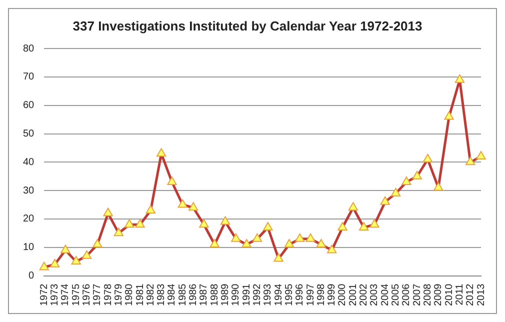  Describe the element at coordinates (246, 294) in the screenshot. I see `x-tick-label: 1991` at that location.